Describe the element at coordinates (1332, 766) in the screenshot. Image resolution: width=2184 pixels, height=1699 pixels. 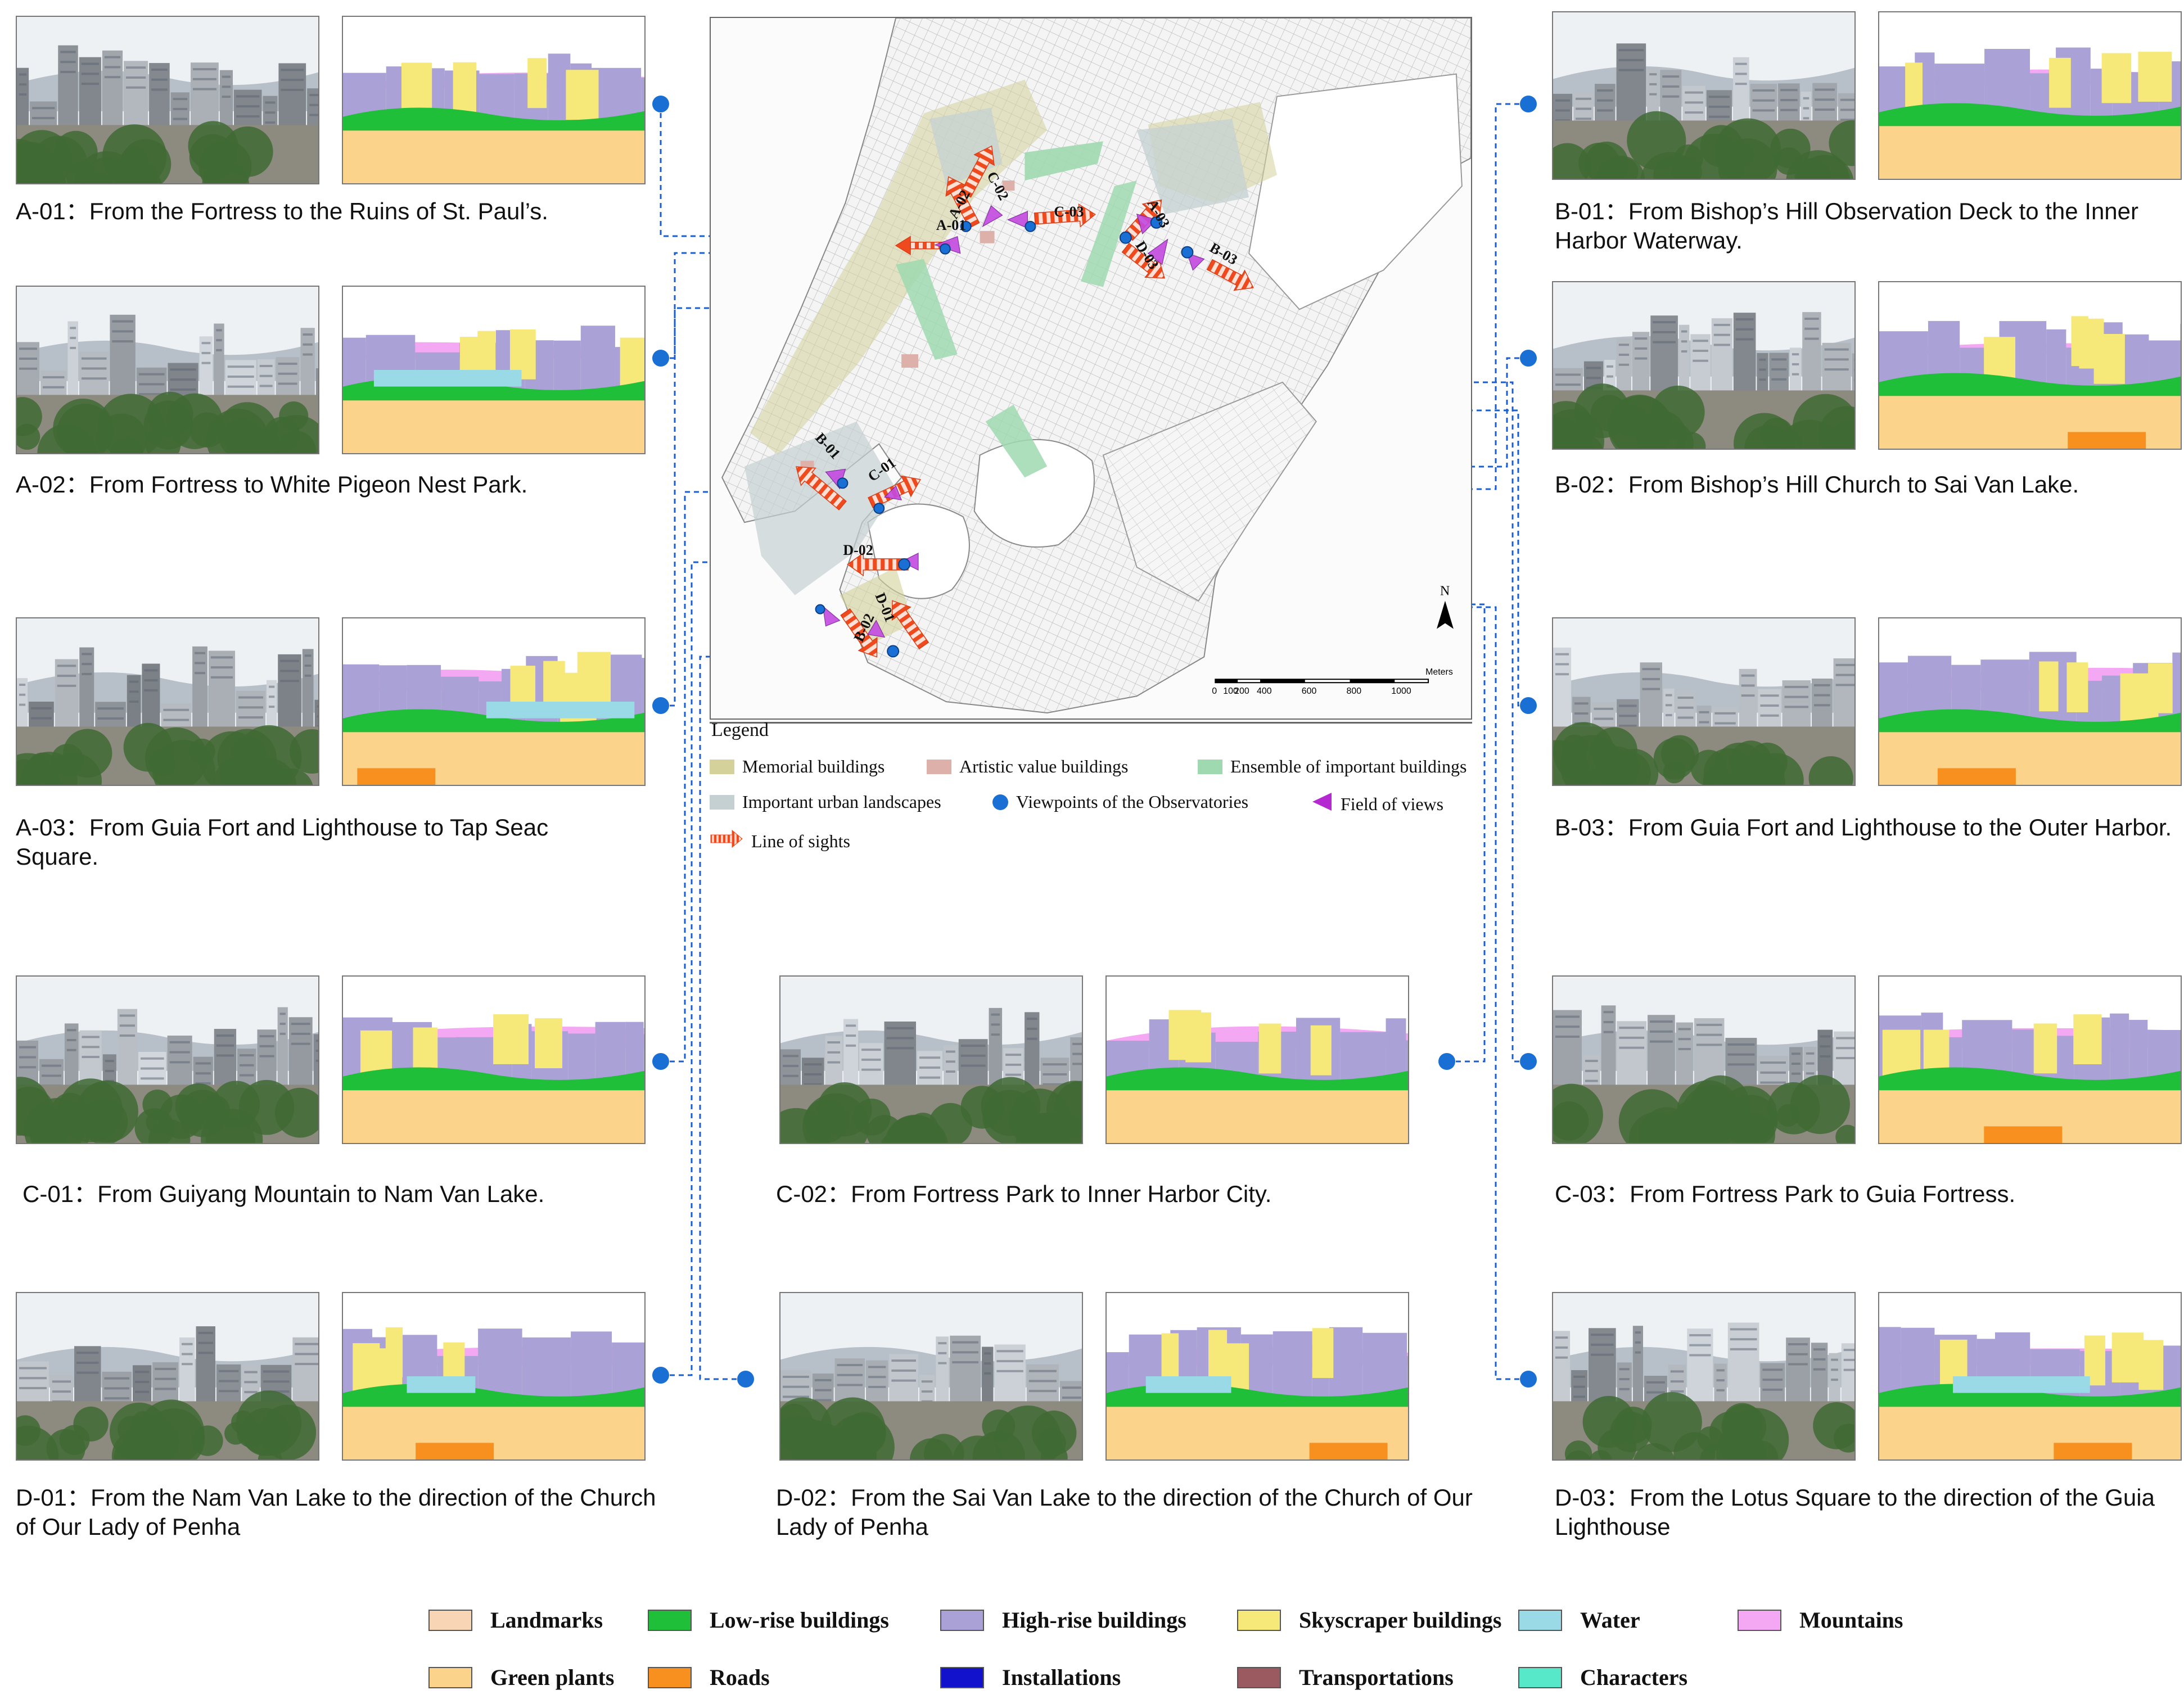
I see `map-legend-item: Ensemble of important buildings` at that location.